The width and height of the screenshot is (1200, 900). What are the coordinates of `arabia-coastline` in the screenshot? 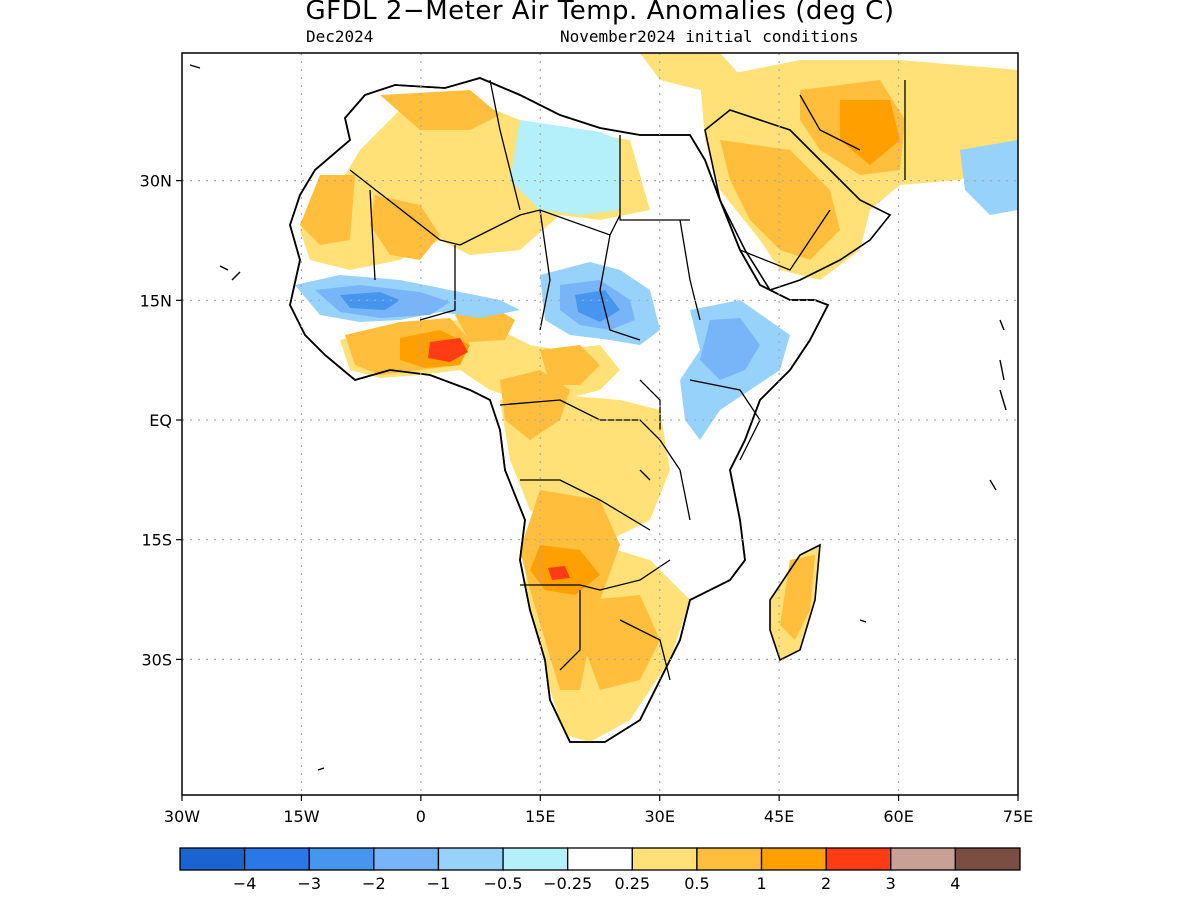 It's located at (798, 200).